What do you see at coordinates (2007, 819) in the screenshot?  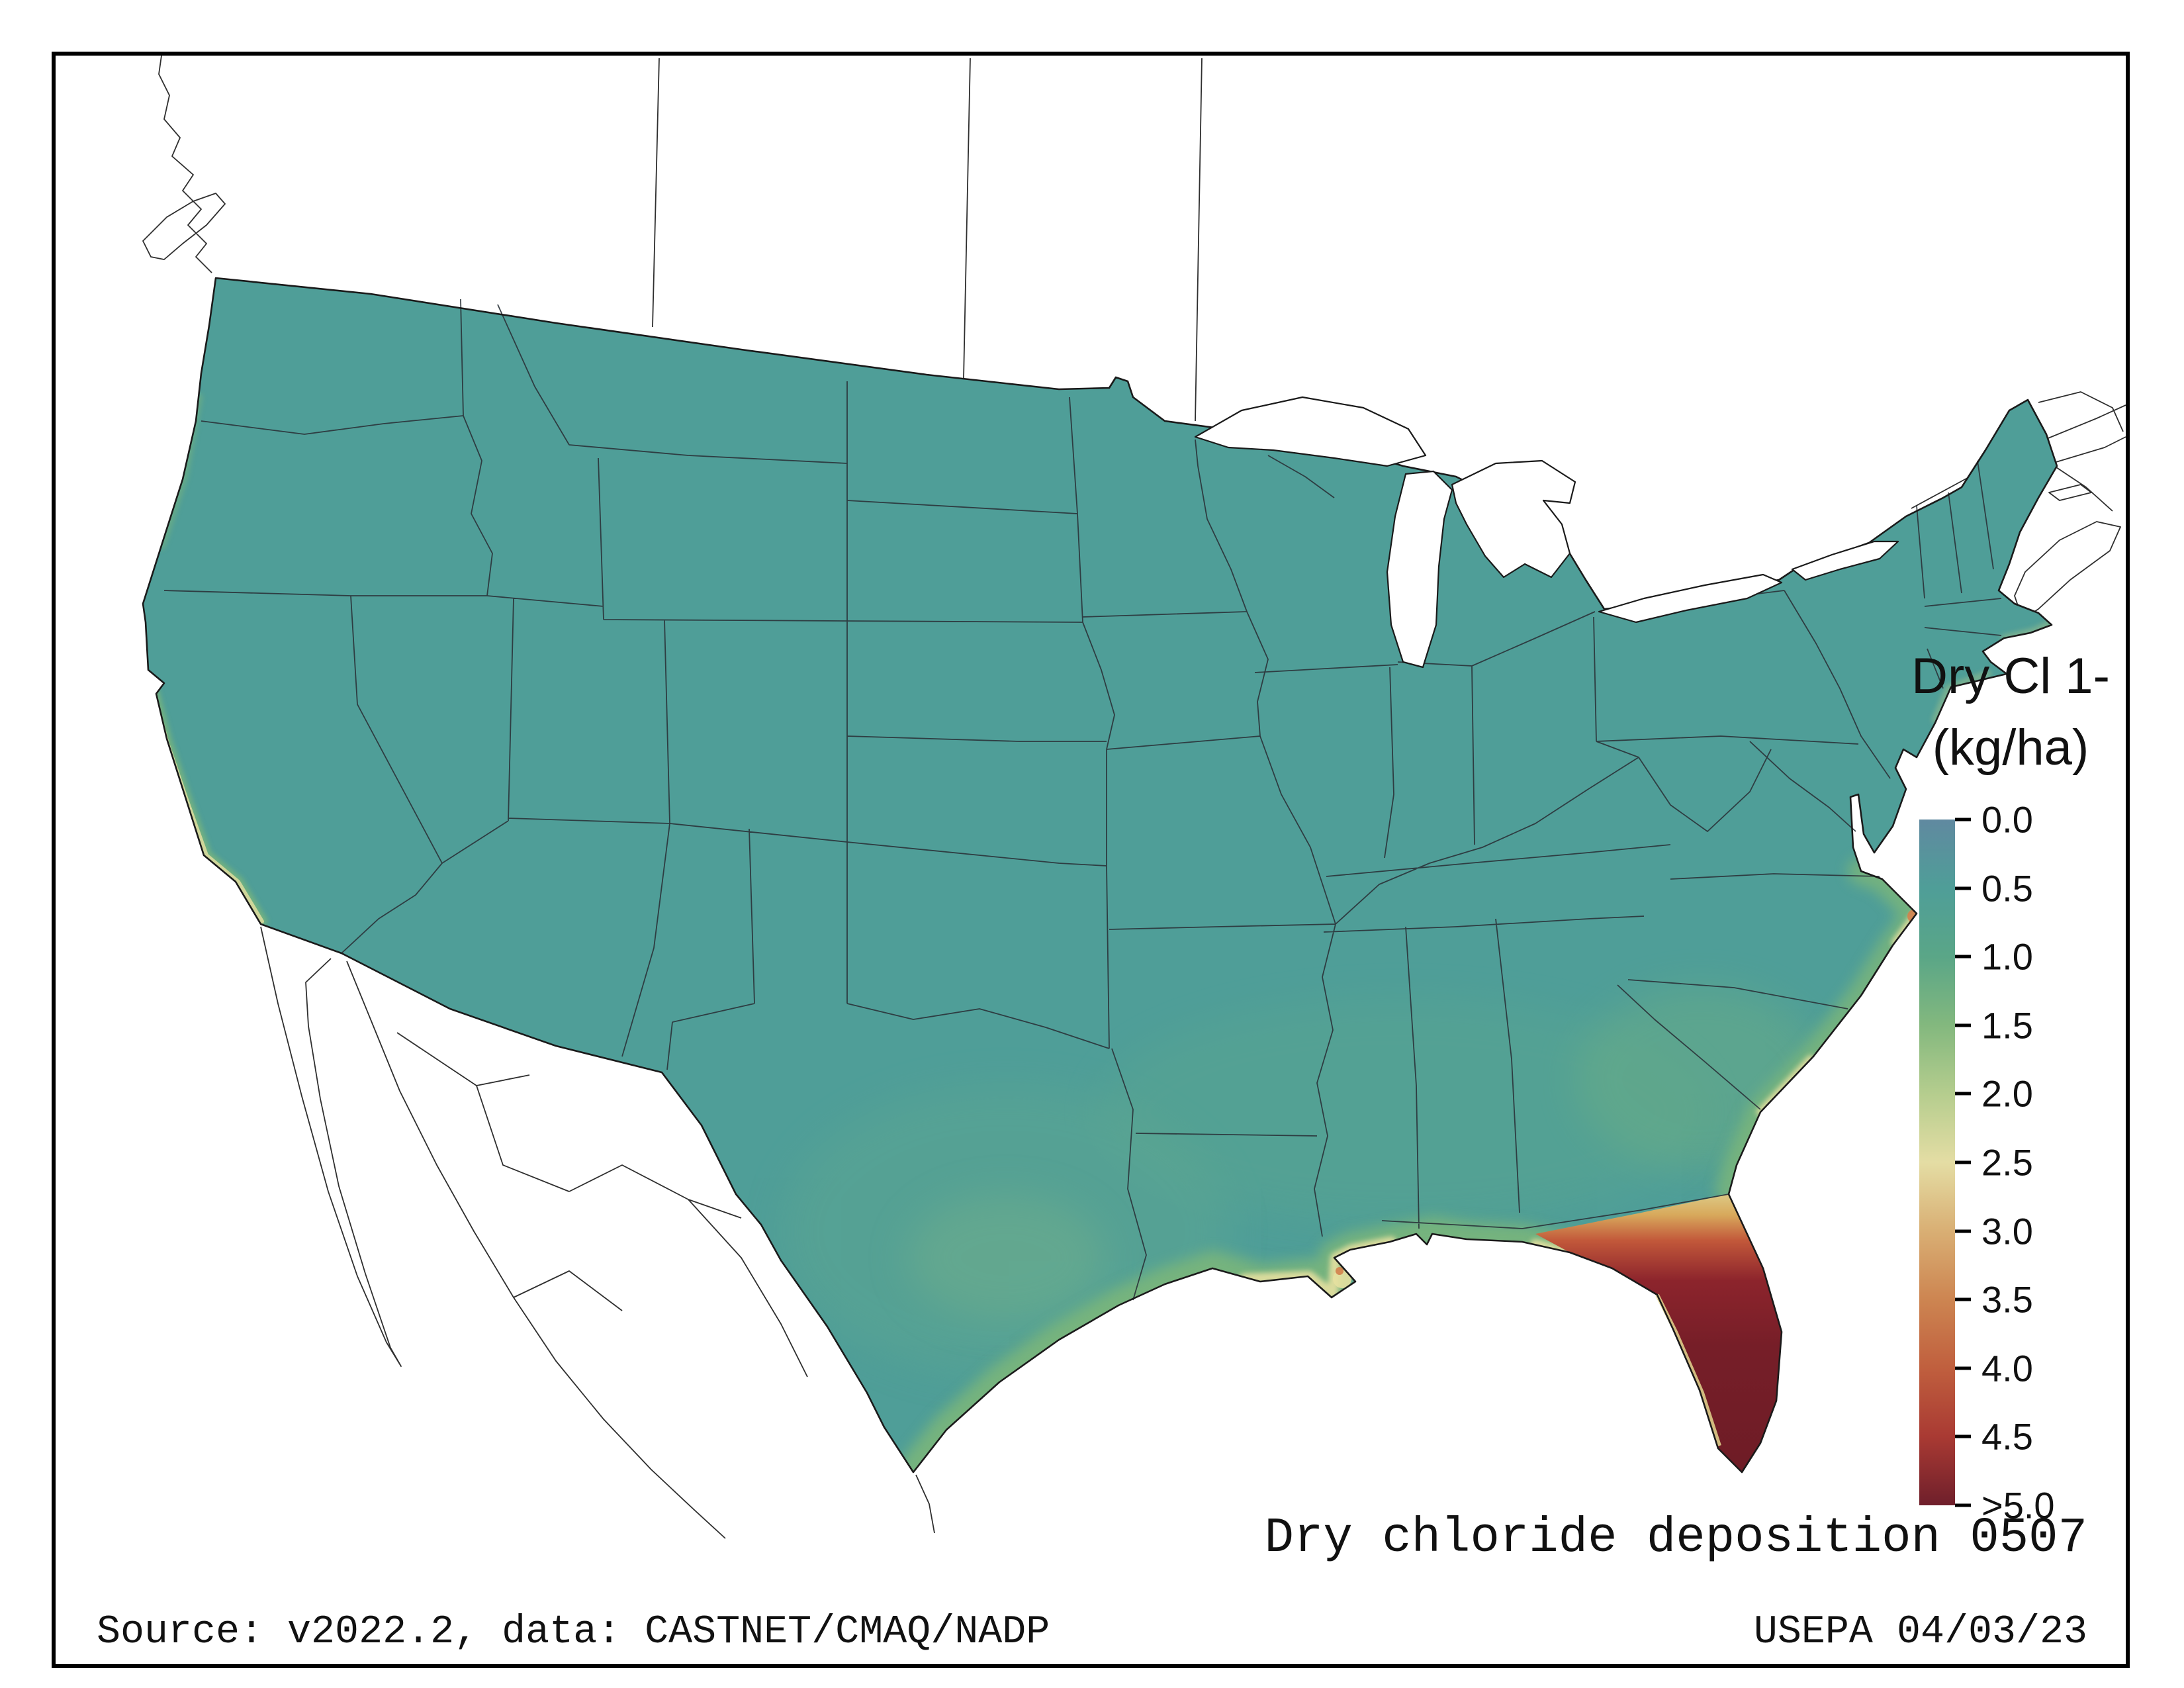 I see `tick-label: 0.0` at bounding box center [2007, 819].